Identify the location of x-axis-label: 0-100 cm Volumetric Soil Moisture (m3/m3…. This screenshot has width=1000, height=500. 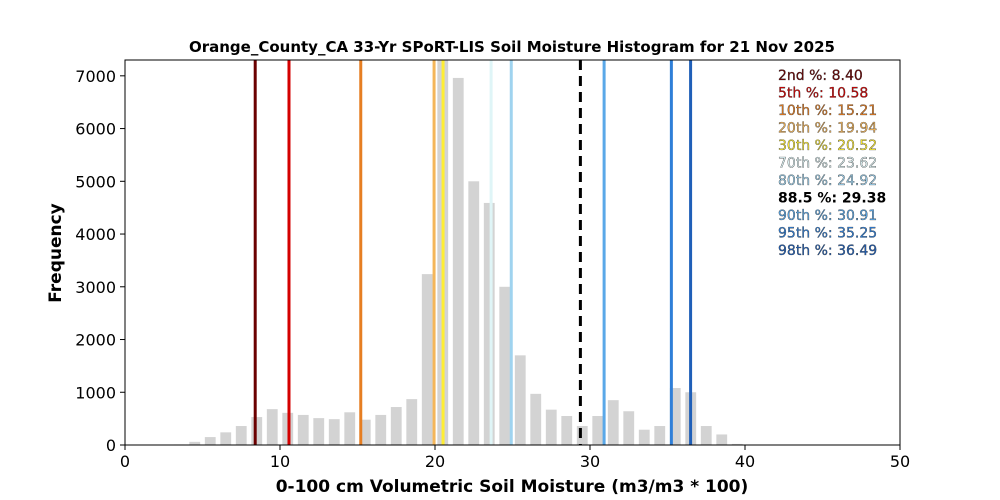
(512, 487).